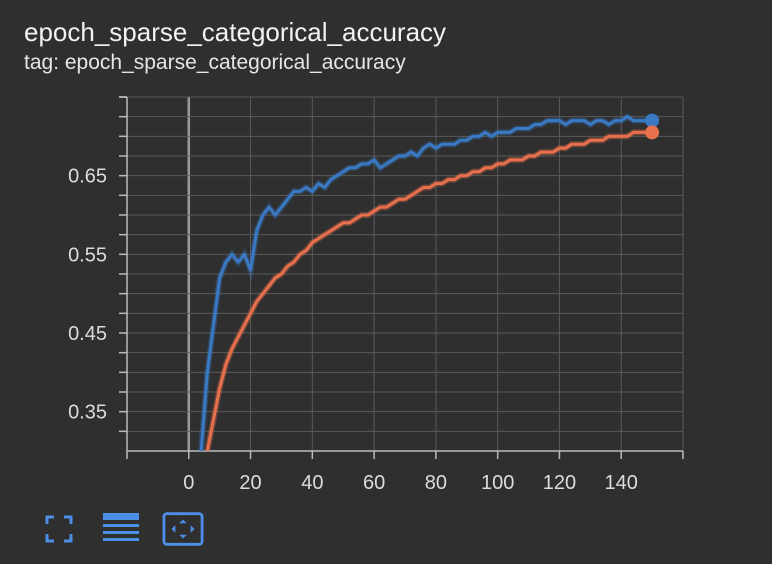 This screenshot has width=772, height=564. I want to click on x-tick-label: 140, so click(621, 483).